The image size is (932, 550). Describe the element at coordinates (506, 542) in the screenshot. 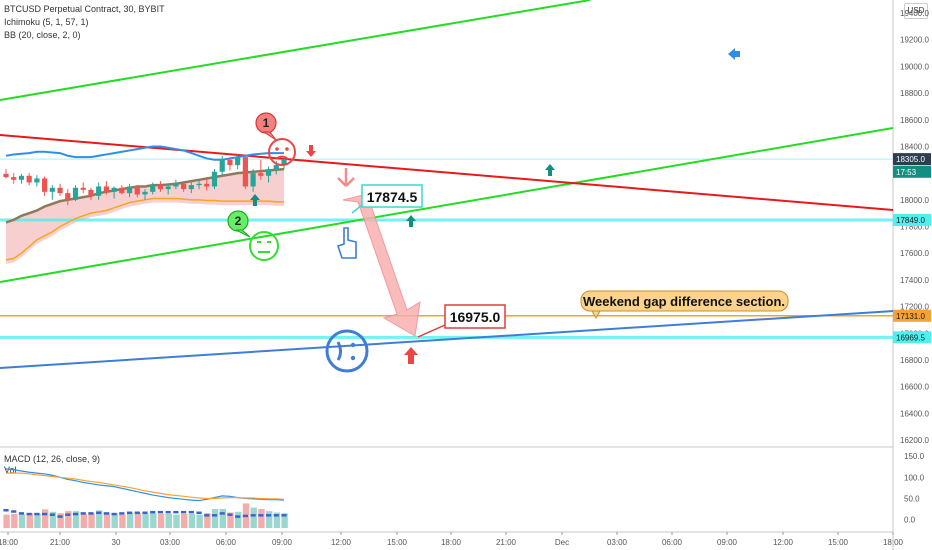

I see `x-tick-label: 21:00` at that location.